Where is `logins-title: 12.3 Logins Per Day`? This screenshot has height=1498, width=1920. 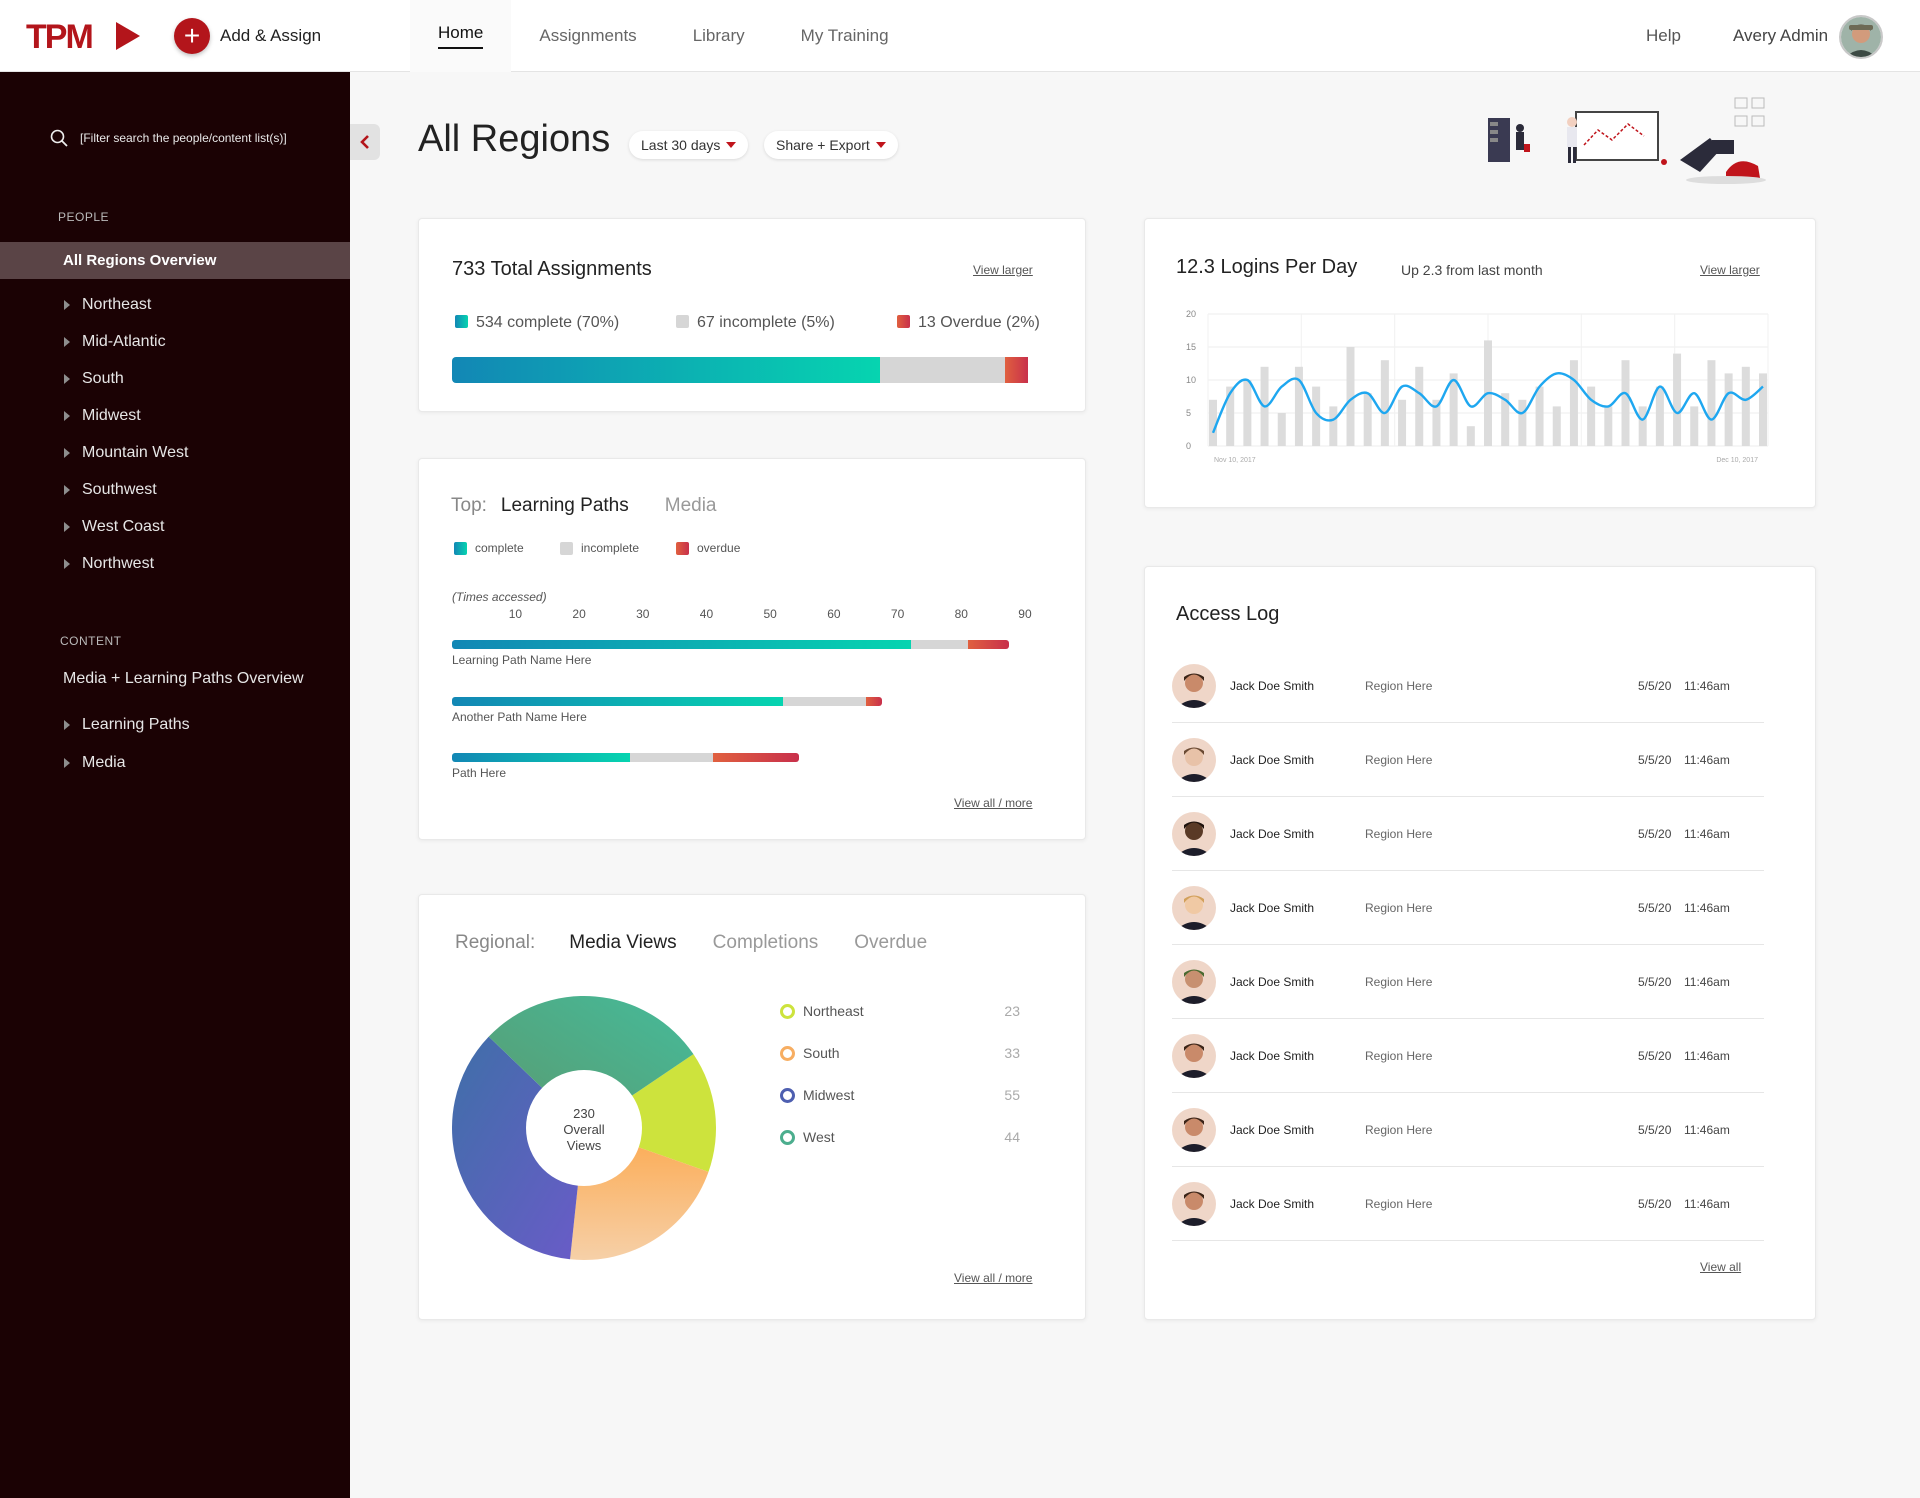 logins-title: 12.3 Logins Per Day is located at coordinates (1267, 267).